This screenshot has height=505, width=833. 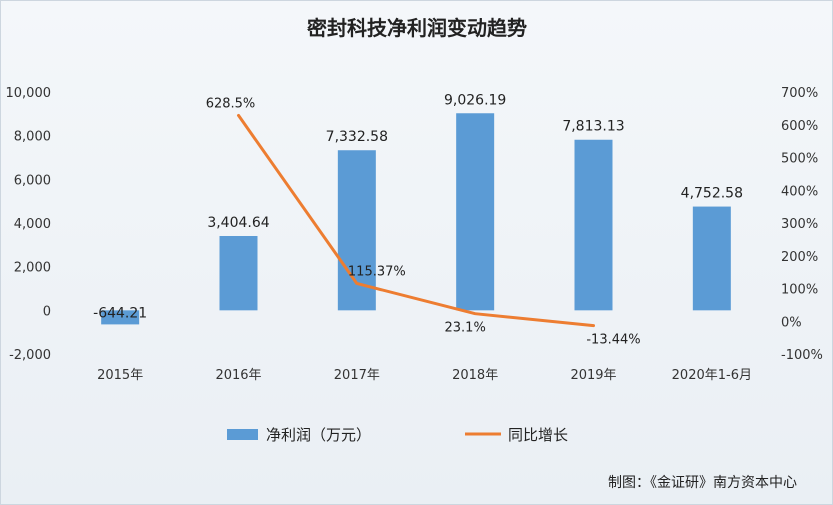 I want to click on category-label: 2019年, so click(x=593, y=375).